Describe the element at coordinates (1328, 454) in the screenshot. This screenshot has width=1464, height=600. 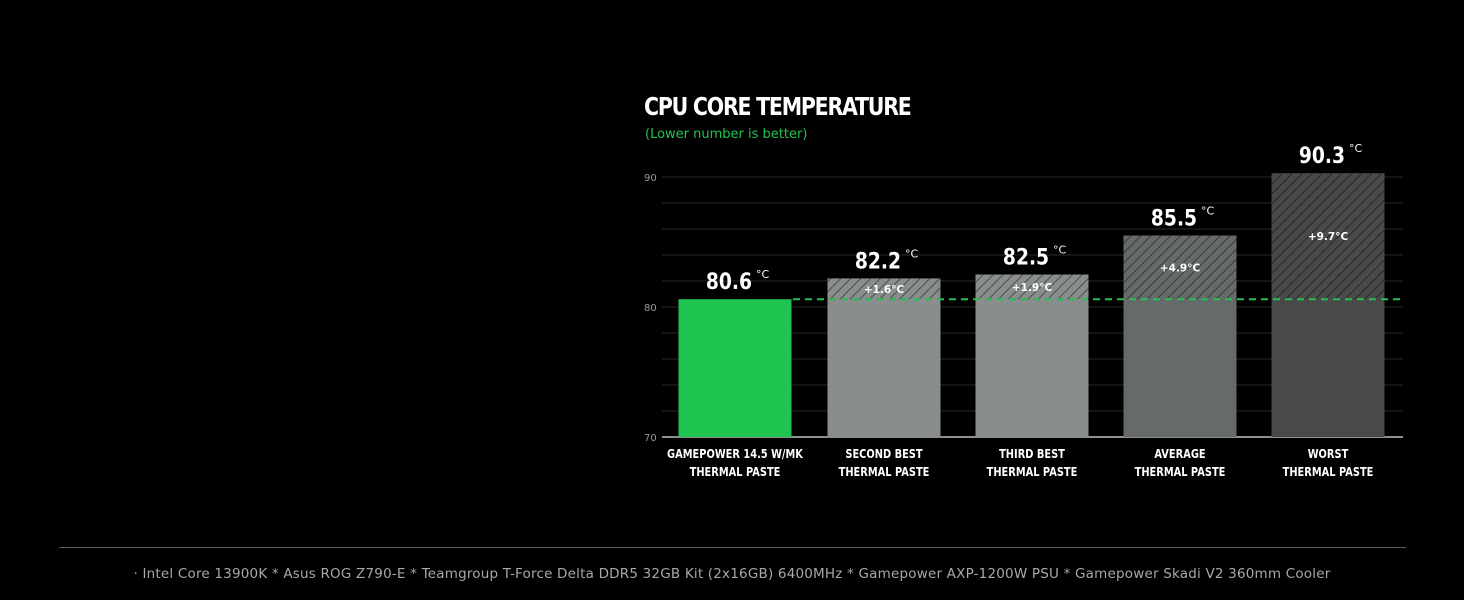
I see `category-label: WORST` at that location.